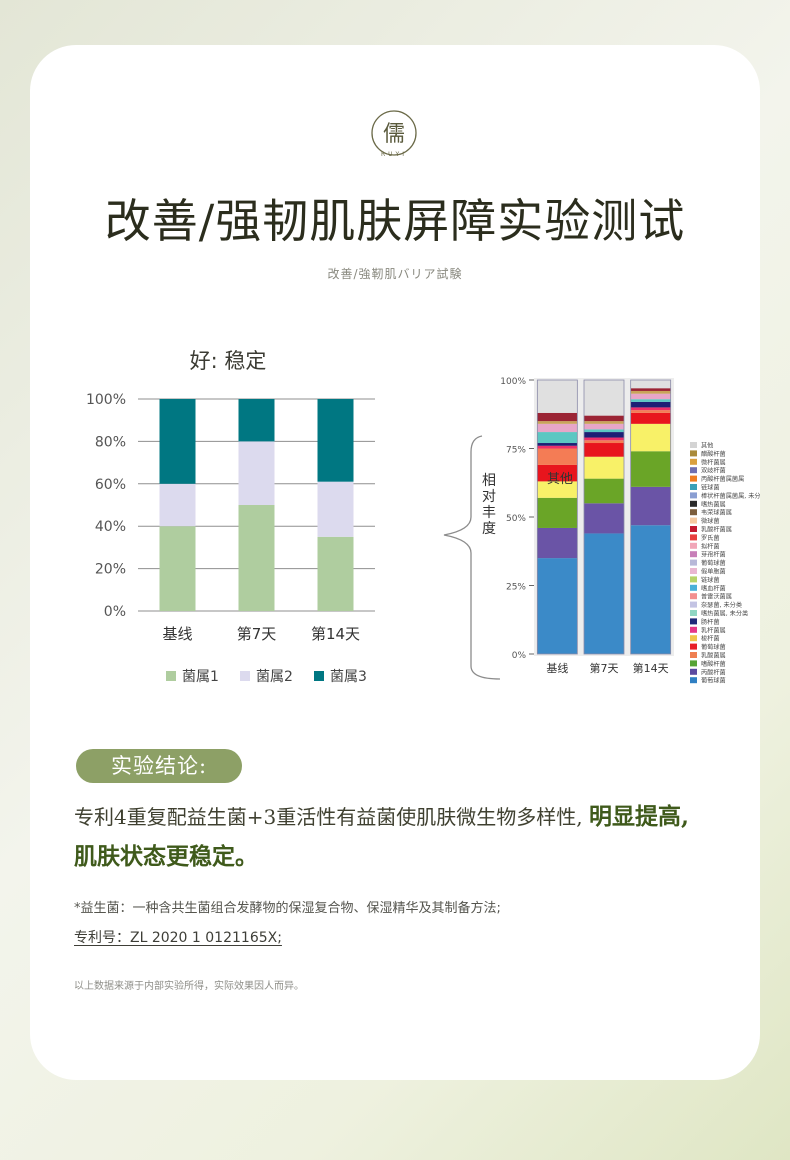 The width and height of the screenshot is (790, 1160). I want to click on logo-glyph: 儒, so click(394, 134).